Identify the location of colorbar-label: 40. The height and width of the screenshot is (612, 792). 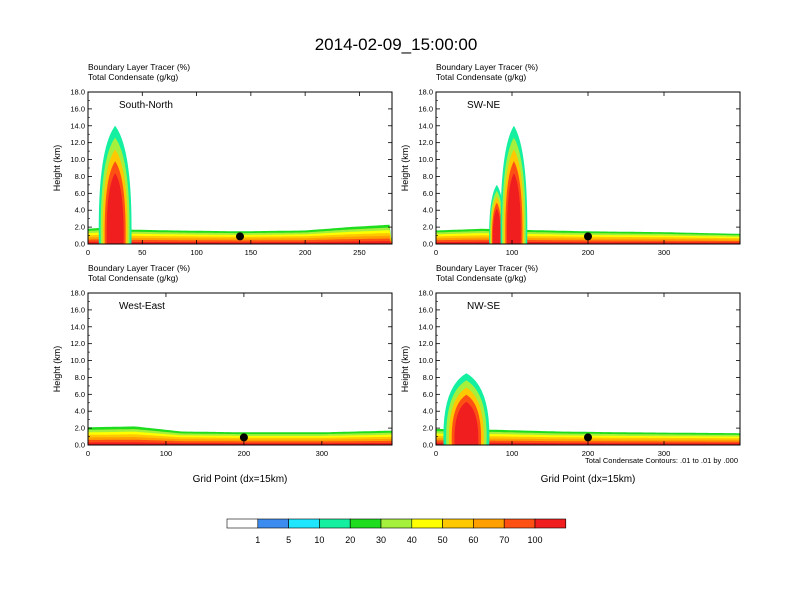
(412, 540).